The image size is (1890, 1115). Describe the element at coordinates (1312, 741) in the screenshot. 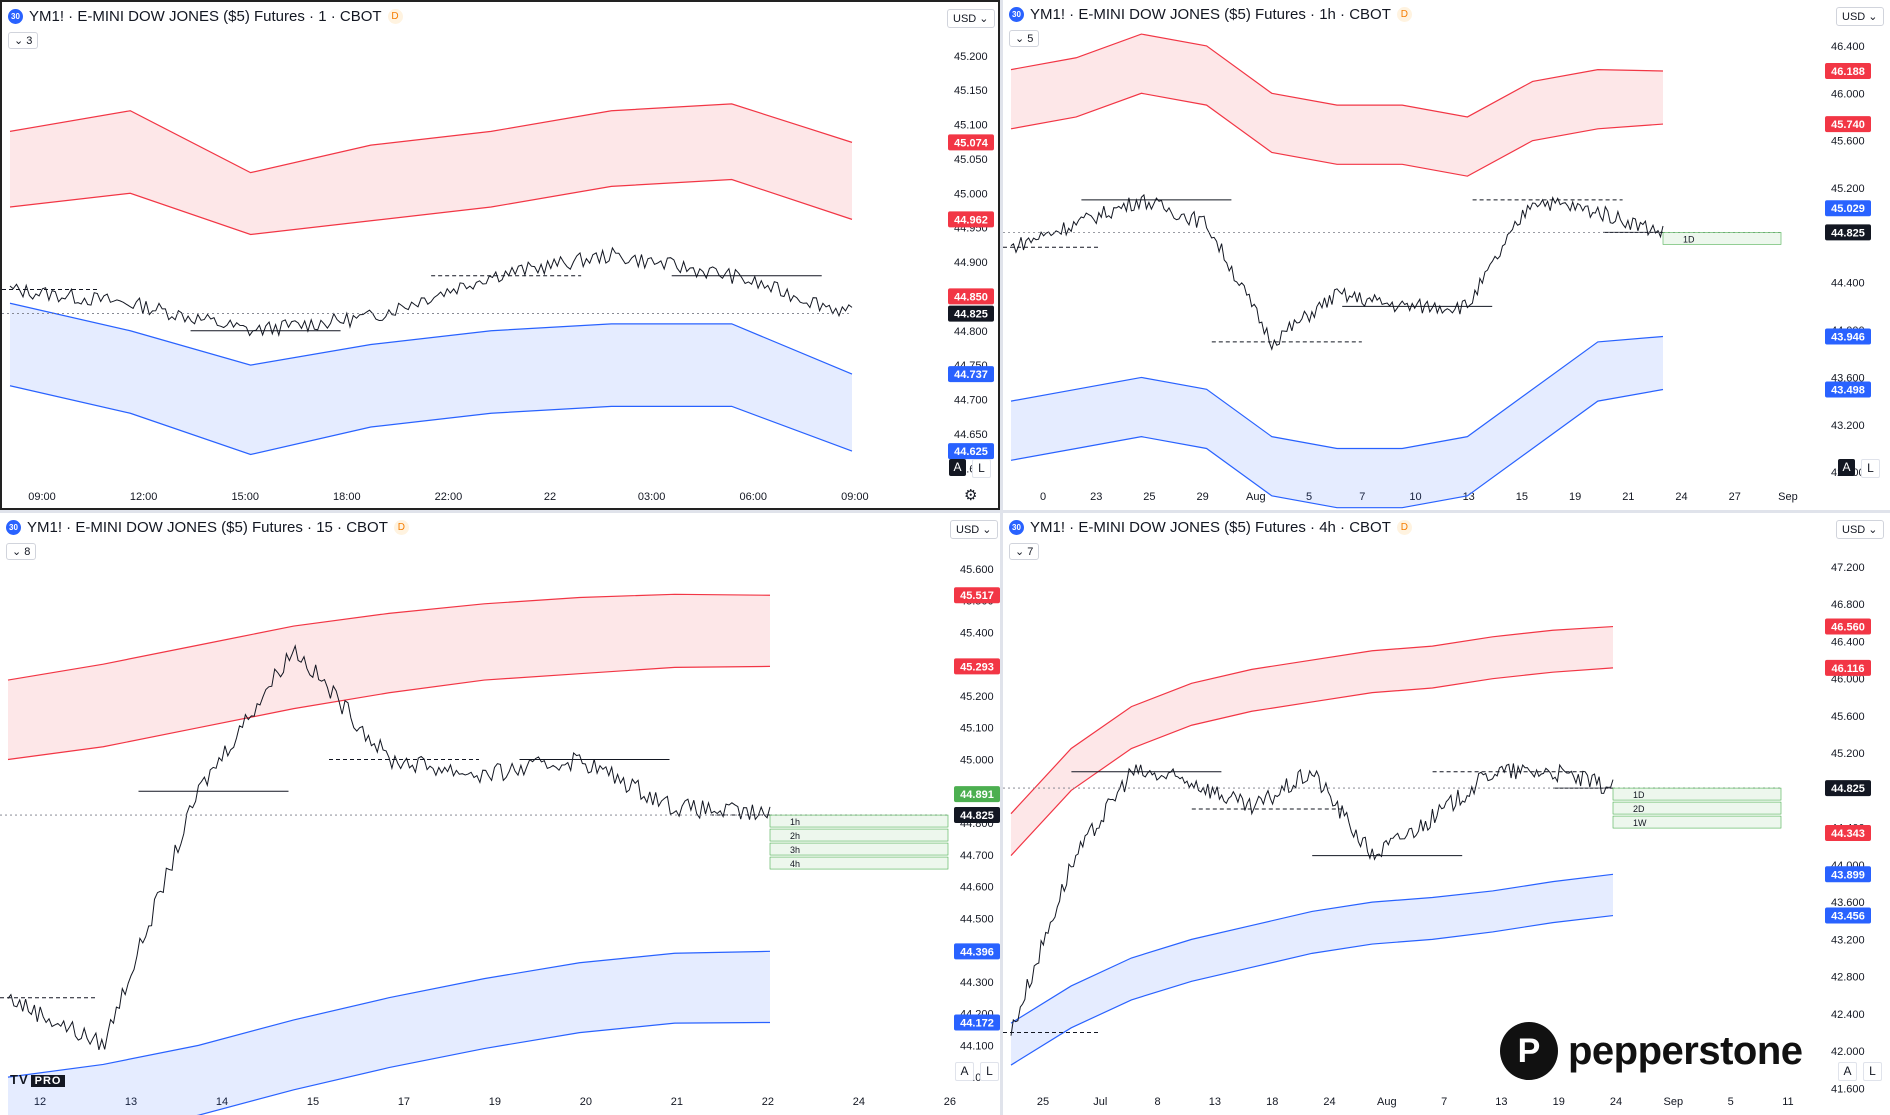

I see `upper-band-fill` at that location.